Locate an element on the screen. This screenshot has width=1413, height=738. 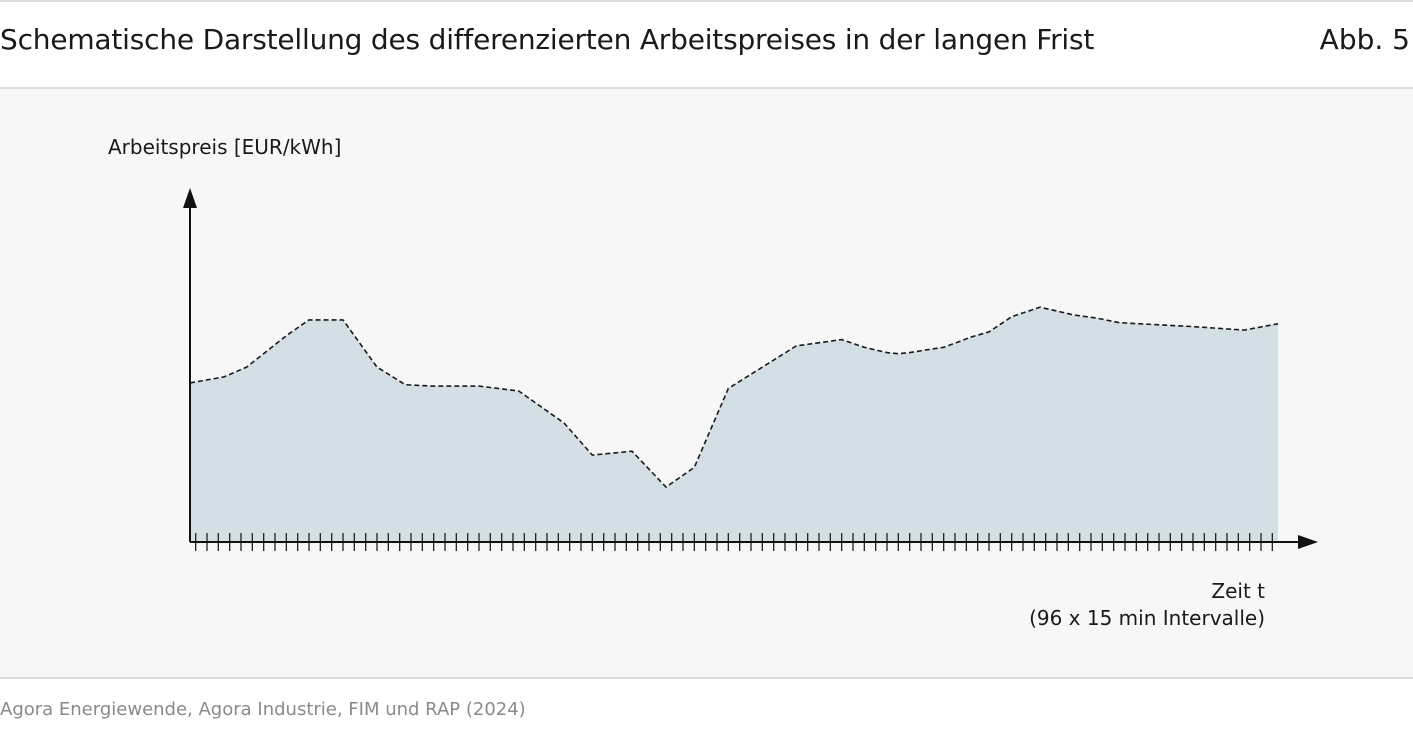
figure-number: Abb. 5 is located at coordinates (1364, 39).